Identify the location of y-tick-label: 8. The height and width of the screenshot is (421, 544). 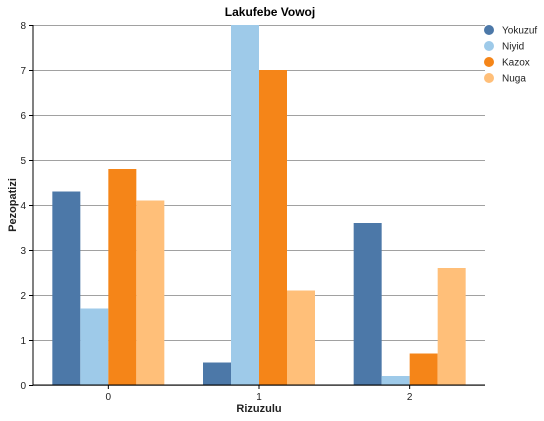
(23, 26).